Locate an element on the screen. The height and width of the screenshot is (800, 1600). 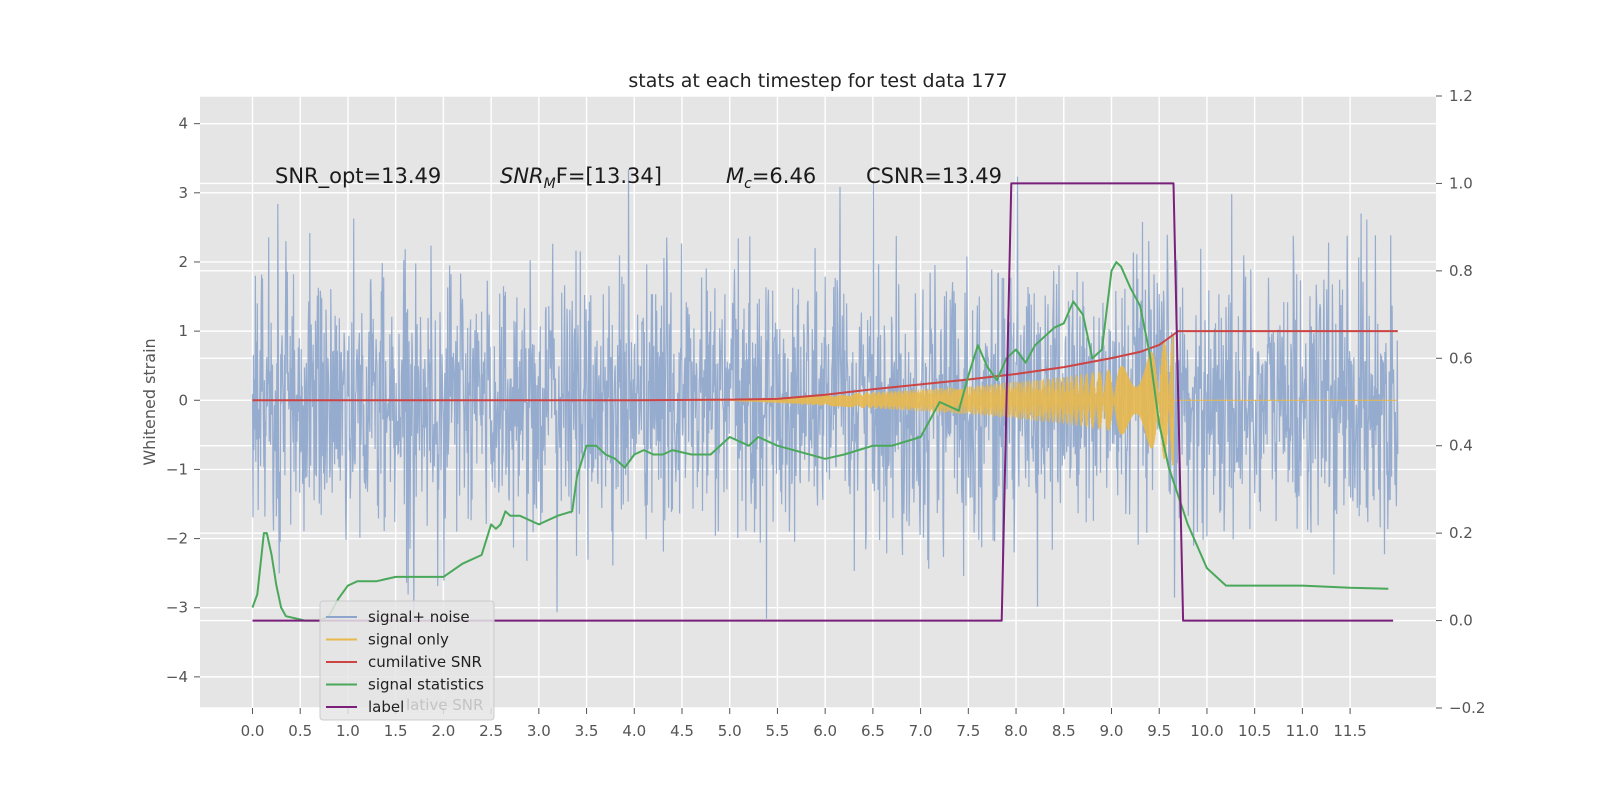
y2-tick-label: 1.2 is located at coordinates (1461, 96).